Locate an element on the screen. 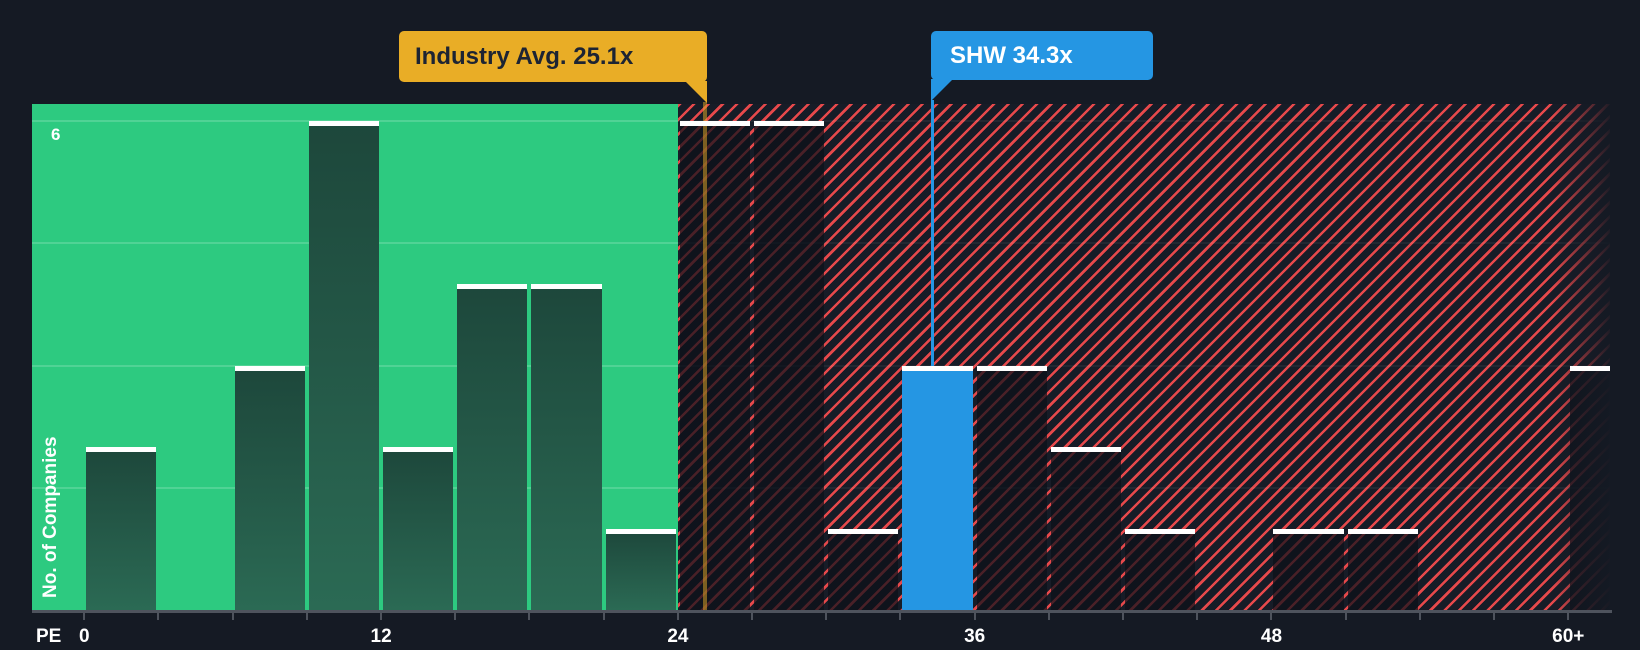  company-histogram-bar is located at coordinates (937, 487).